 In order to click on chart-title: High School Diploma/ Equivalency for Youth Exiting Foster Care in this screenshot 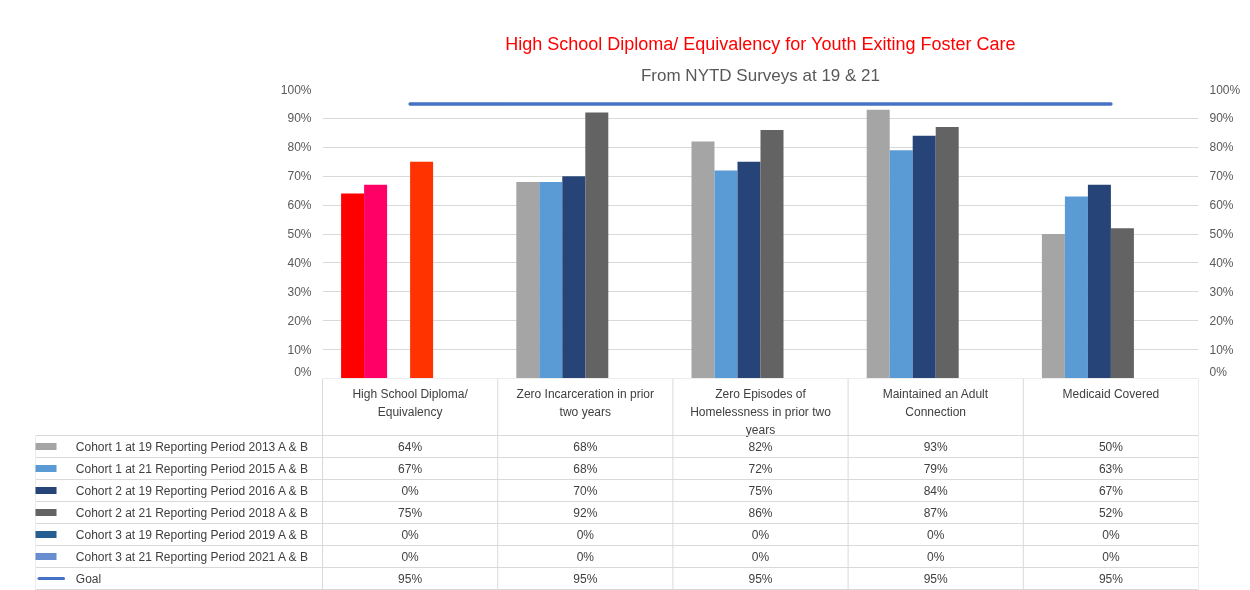, I will do `click(760, 43)`.